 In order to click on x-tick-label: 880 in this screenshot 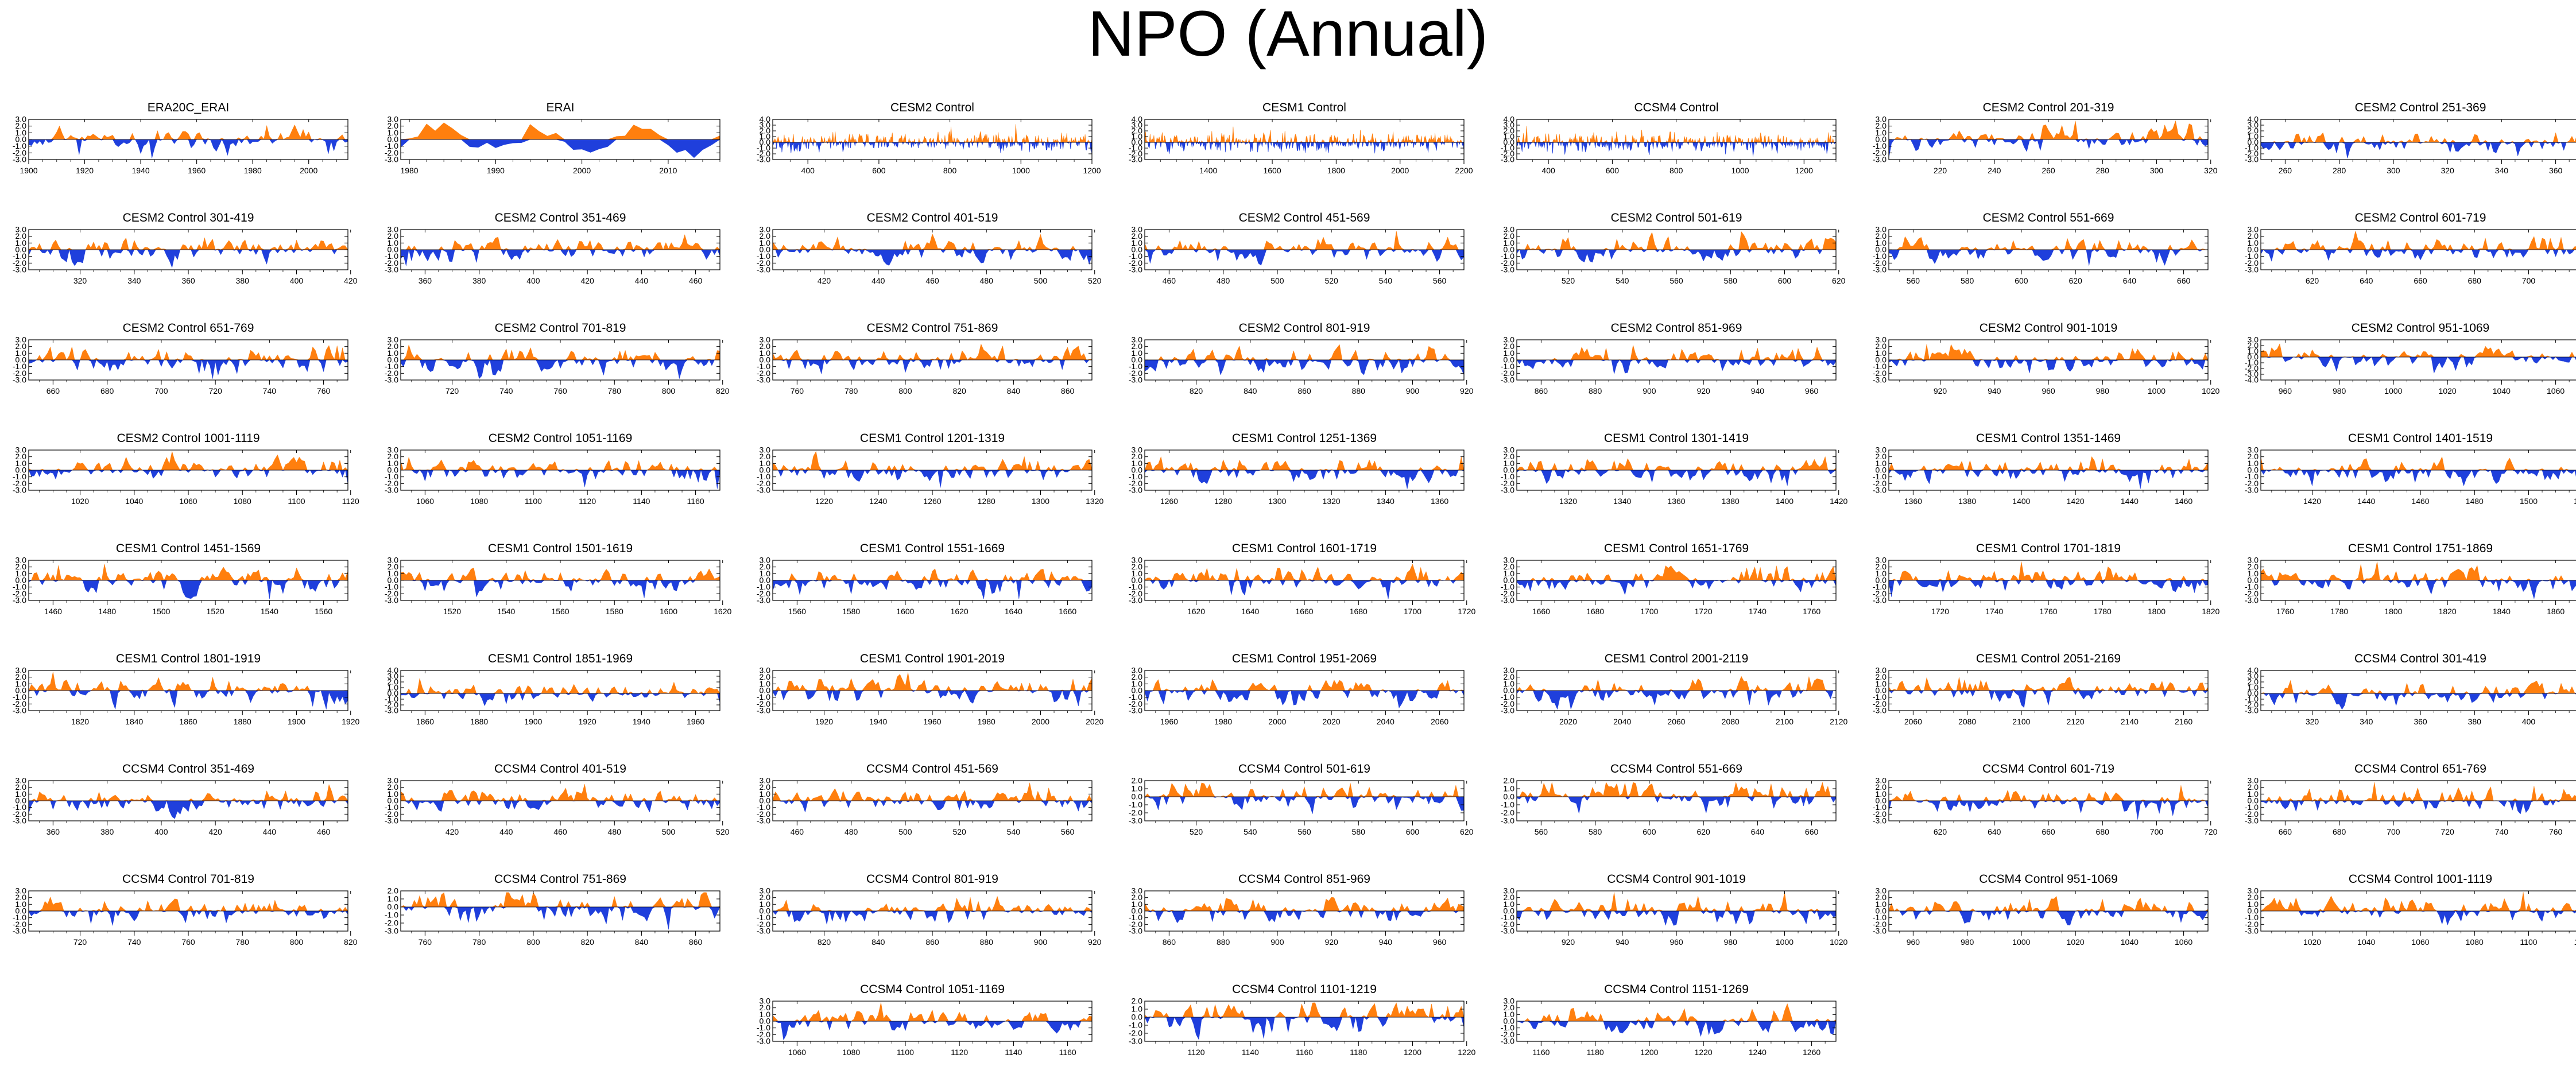, I will do `click(1359, 391)`.